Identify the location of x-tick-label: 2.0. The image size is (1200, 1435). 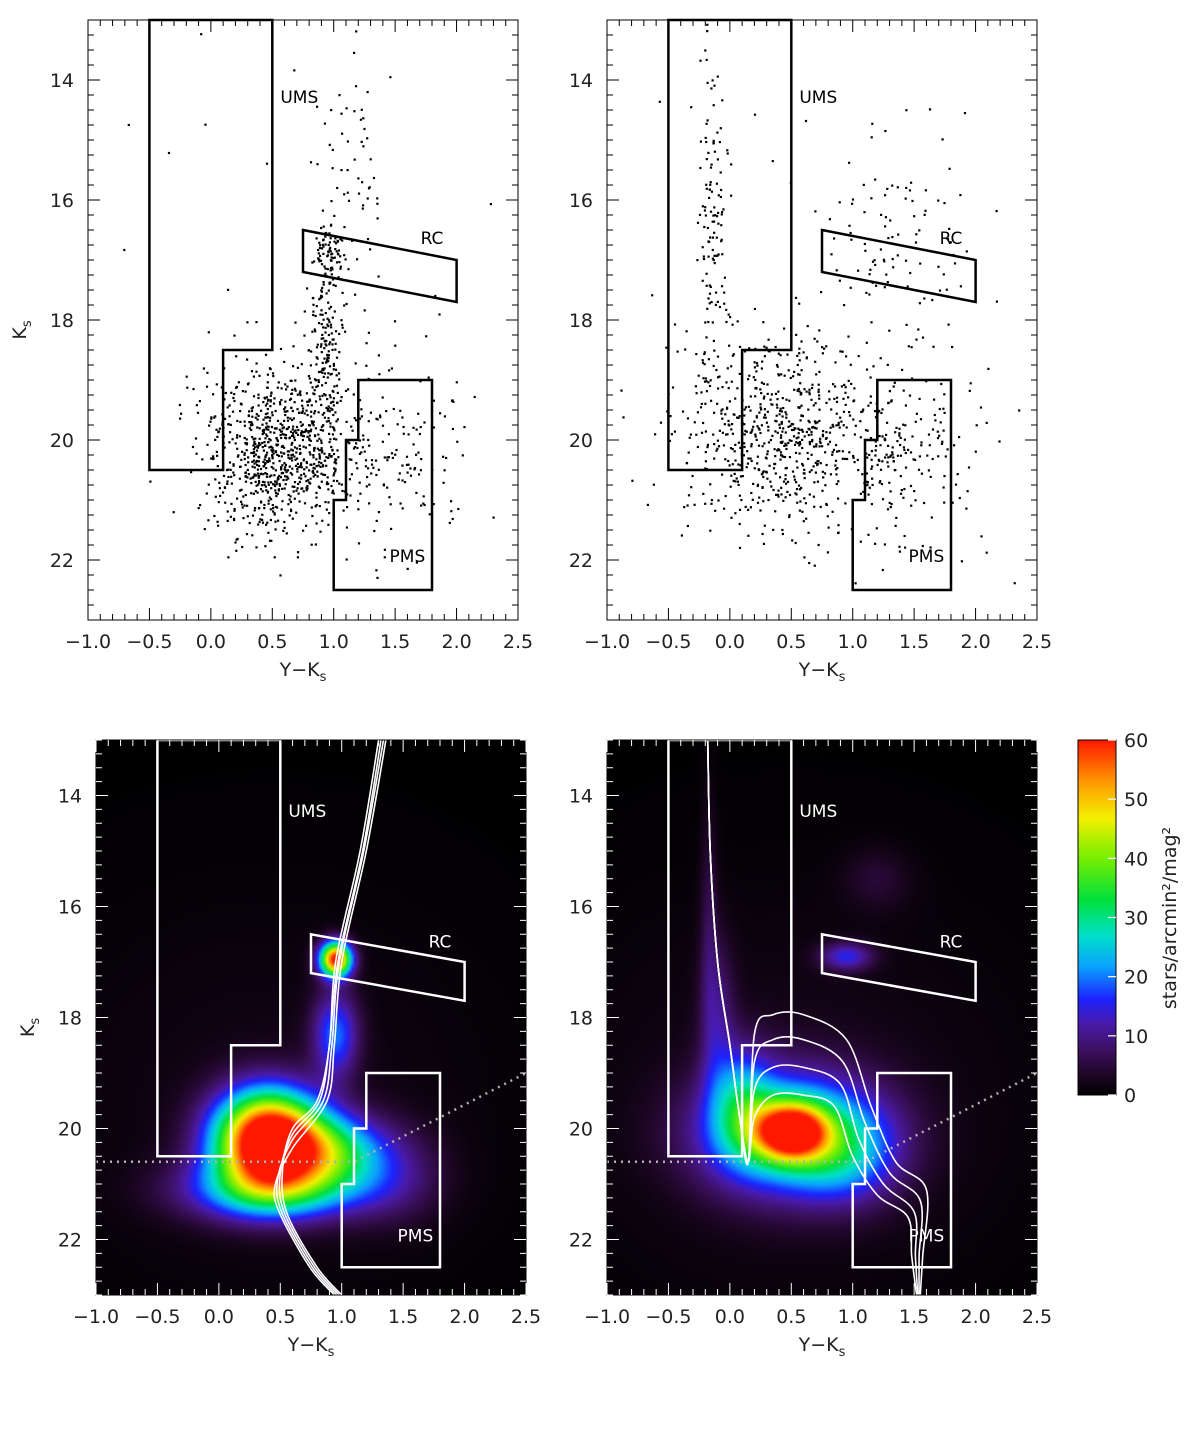
(975, 642).